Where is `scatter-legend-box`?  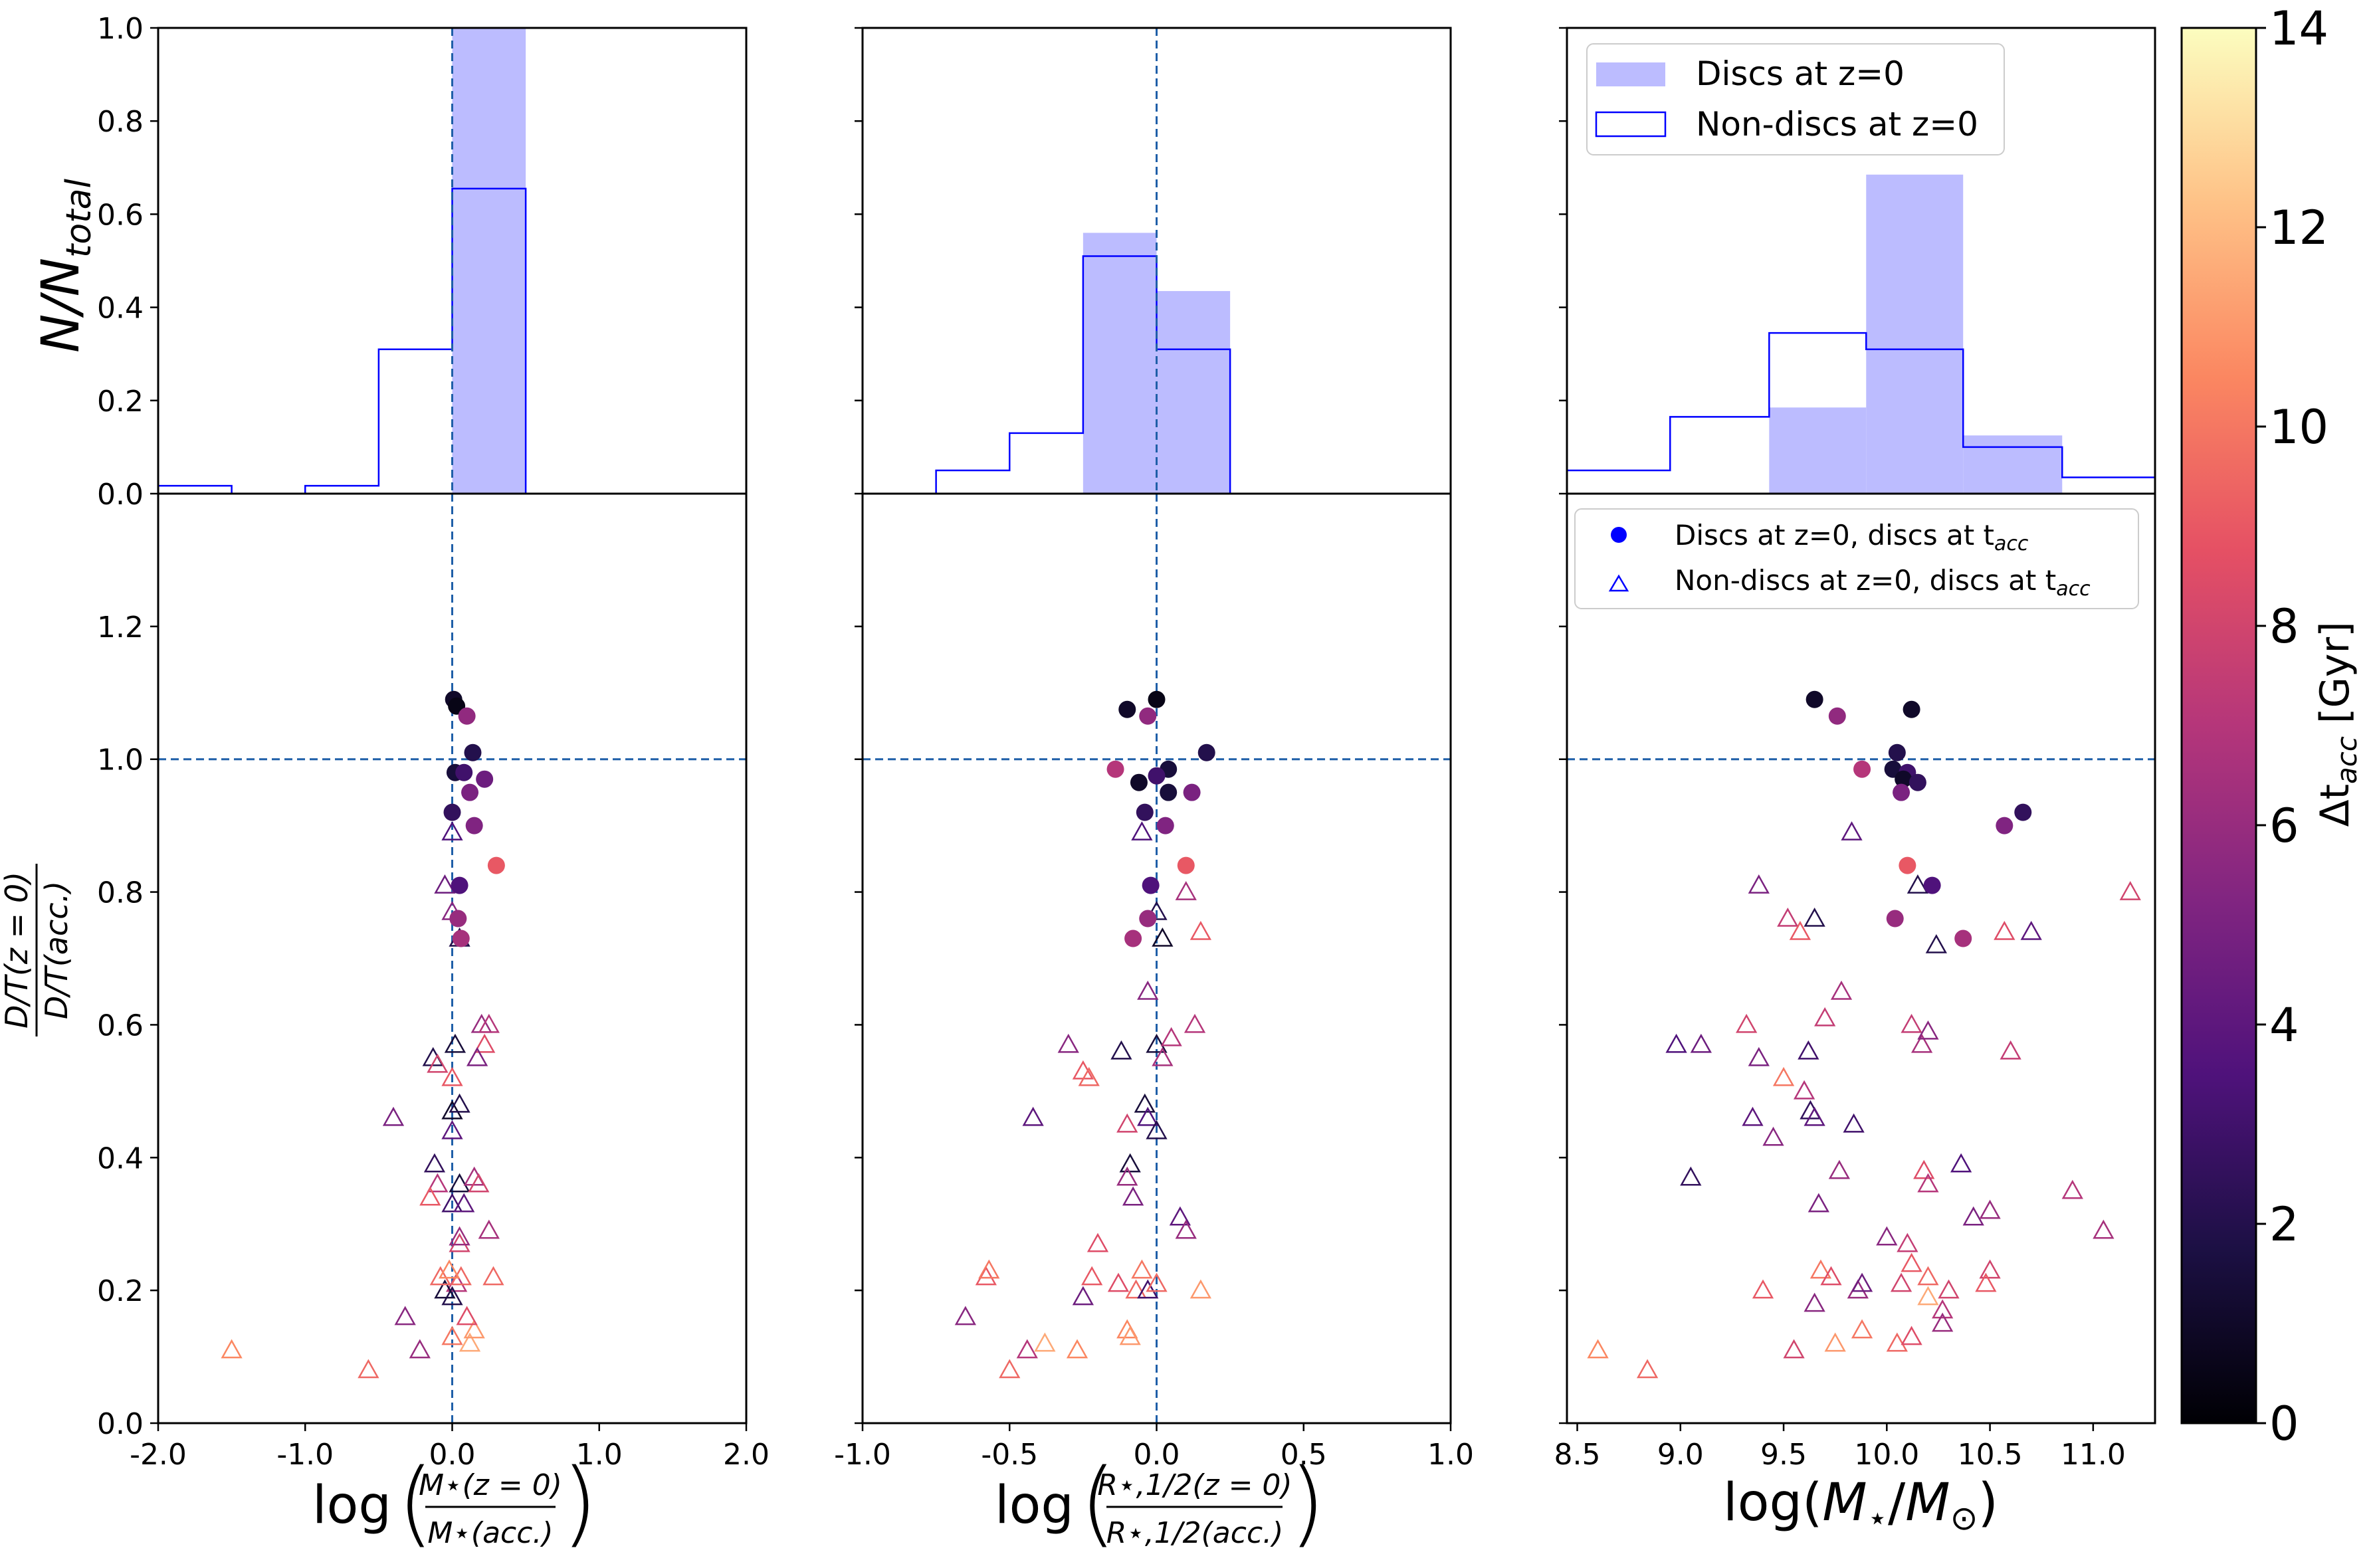
scatter-legend-box is located at coordinates (1856, 558).